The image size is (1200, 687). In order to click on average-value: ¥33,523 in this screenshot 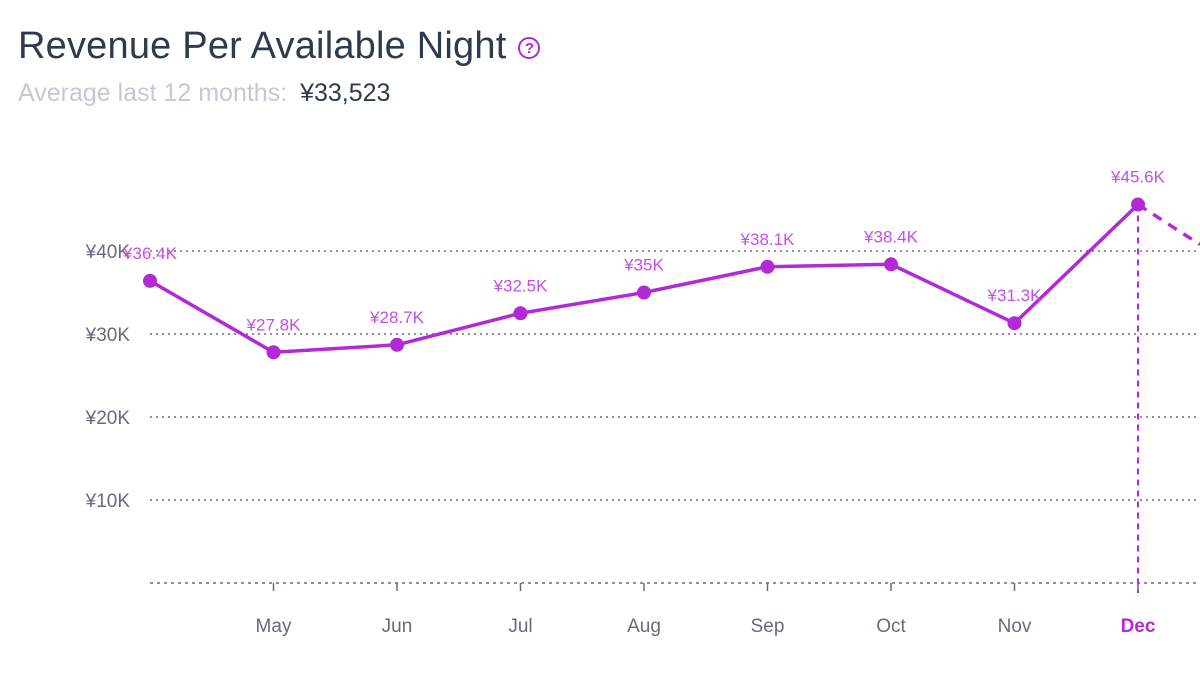, I will do `click(345, 93)`.